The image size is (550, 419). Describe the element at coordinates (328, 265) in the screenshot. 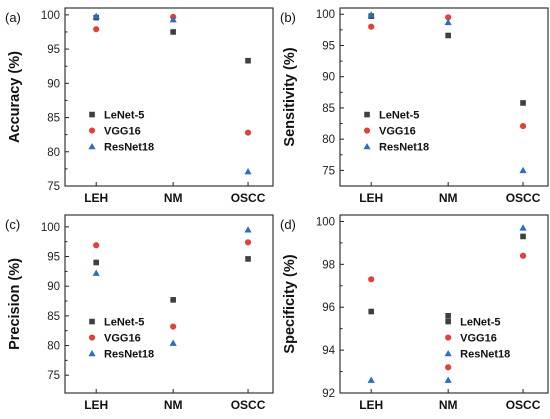

I see `y-tick-label: 98` at that location.